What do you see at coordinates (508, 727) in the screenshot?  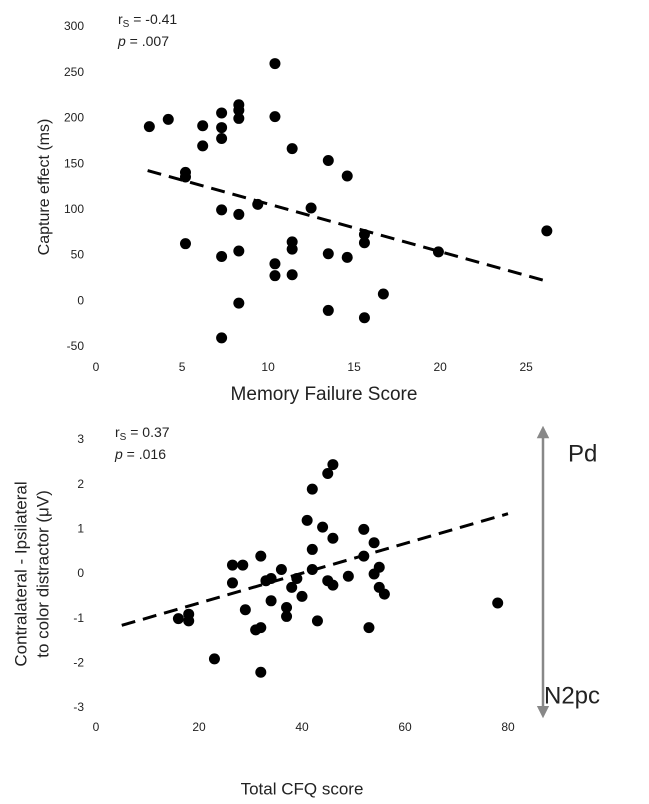 I see `x-tick-label: 80` at bounding box center [508, 727].